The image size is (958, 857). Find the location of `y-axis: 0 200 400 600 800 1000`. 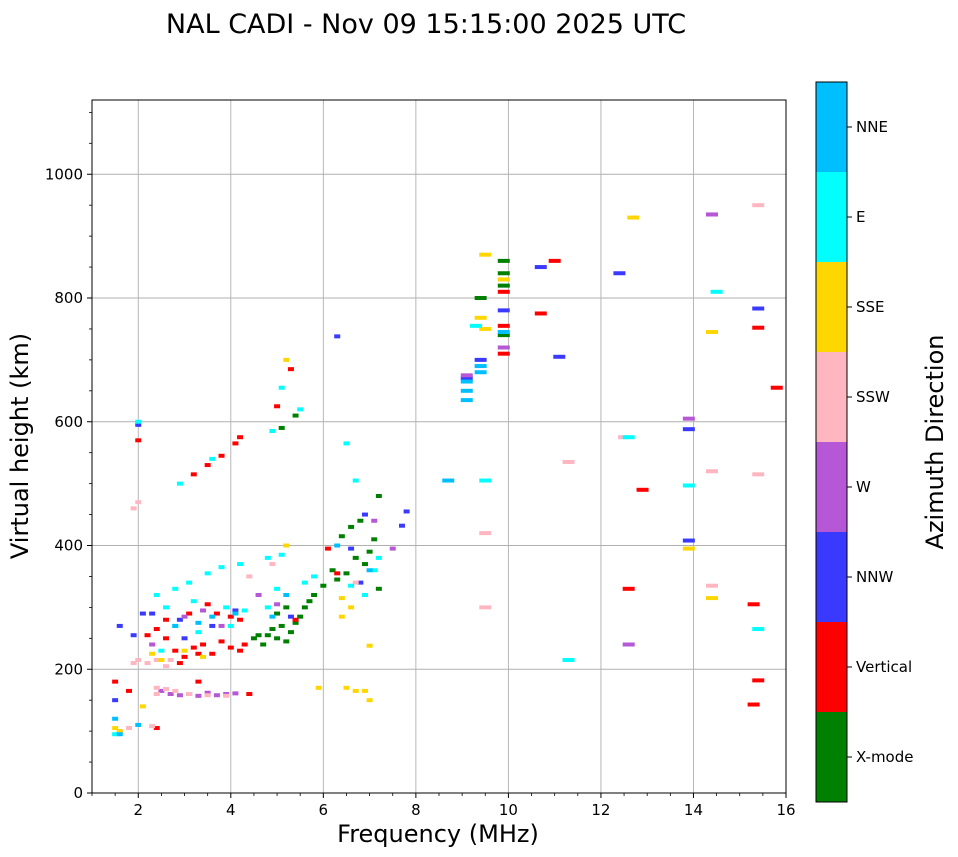

y-axis: 0 200 400 600 800 1000 is located at coordinates (68, 456).